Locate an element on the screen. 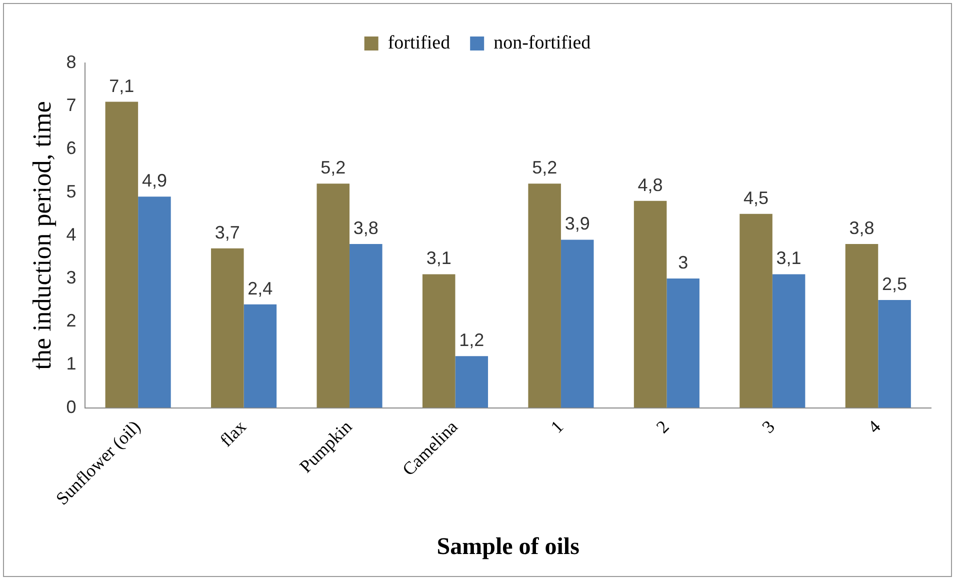 The image size is (955, 580). x-tick-label: 1 is located at coordinates (557, 426).